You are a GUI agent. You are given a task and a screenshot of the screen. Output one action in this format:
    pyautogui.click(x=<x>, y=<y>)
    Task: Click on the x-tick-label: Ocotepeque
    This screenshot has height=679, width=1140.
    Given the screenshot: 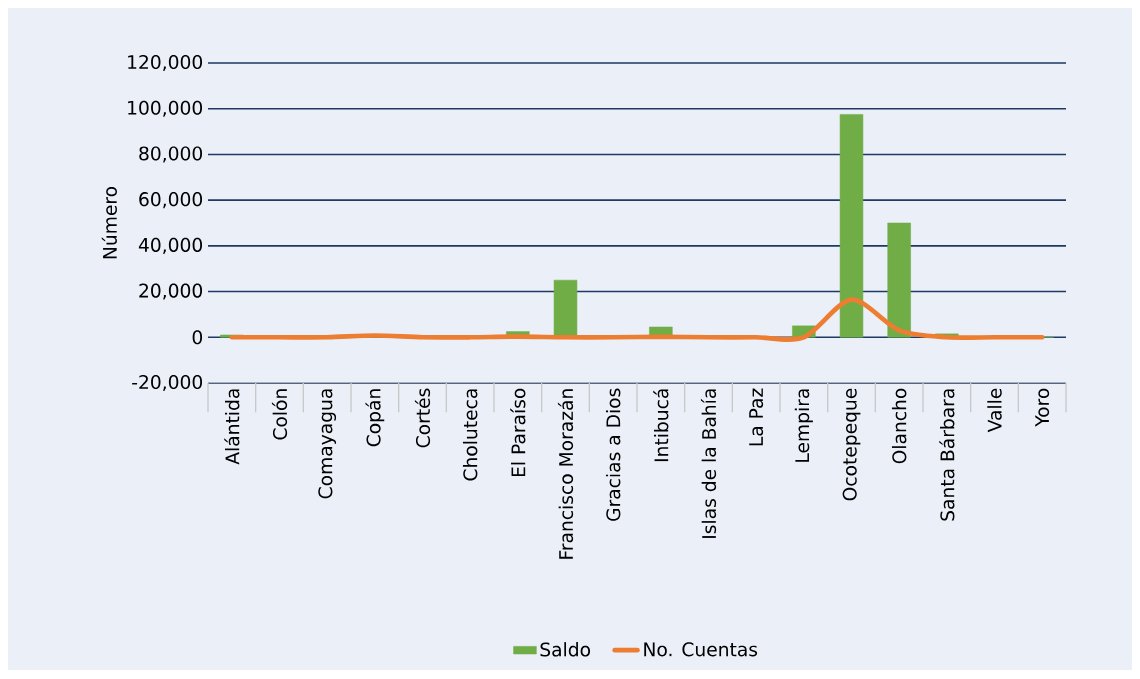 What is the action you would take?
    pyautogui.click(x=851, y=444)
    